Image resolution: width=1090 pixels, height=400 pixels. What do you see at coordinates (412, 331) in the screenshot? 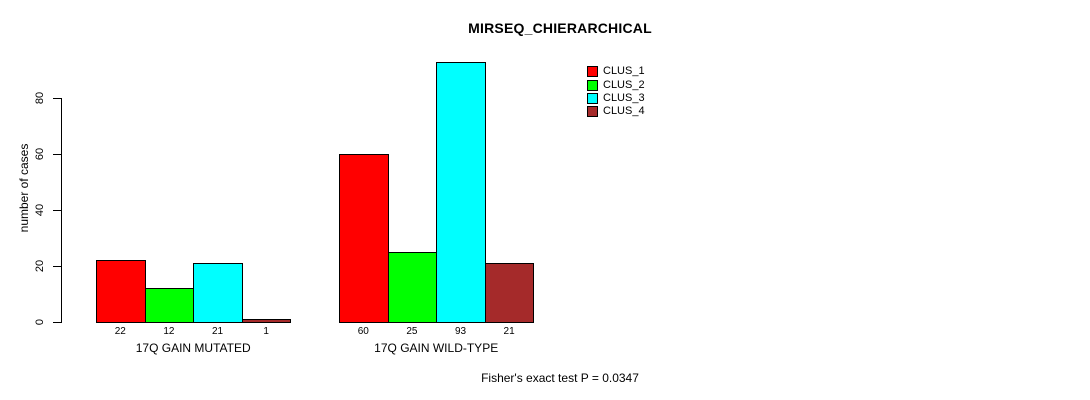
I see `bar-value-label: 25` at bounding box center [412, 331].